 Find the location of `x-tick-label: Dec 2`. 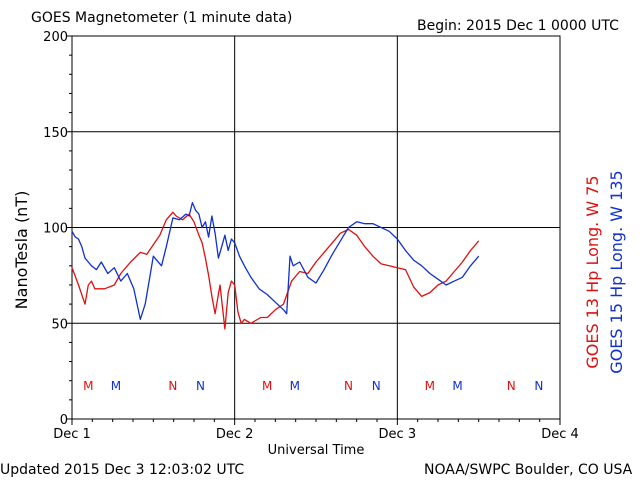

x-tick-label: Dec 2 is located at coordinates (235, 434).